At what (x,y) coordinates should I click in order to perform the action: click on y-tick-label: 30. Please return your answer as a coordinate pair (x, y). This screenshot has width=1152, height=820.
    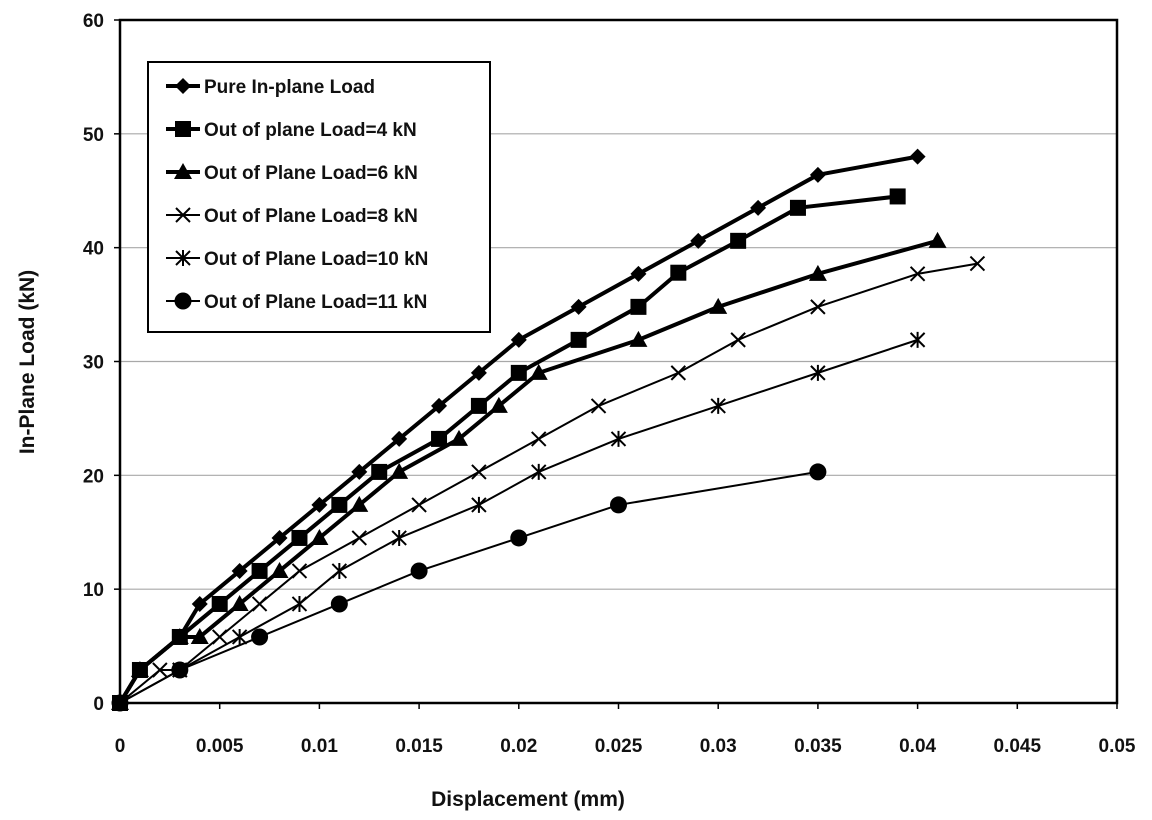
    Looking at the image, I should click on (93, 363).